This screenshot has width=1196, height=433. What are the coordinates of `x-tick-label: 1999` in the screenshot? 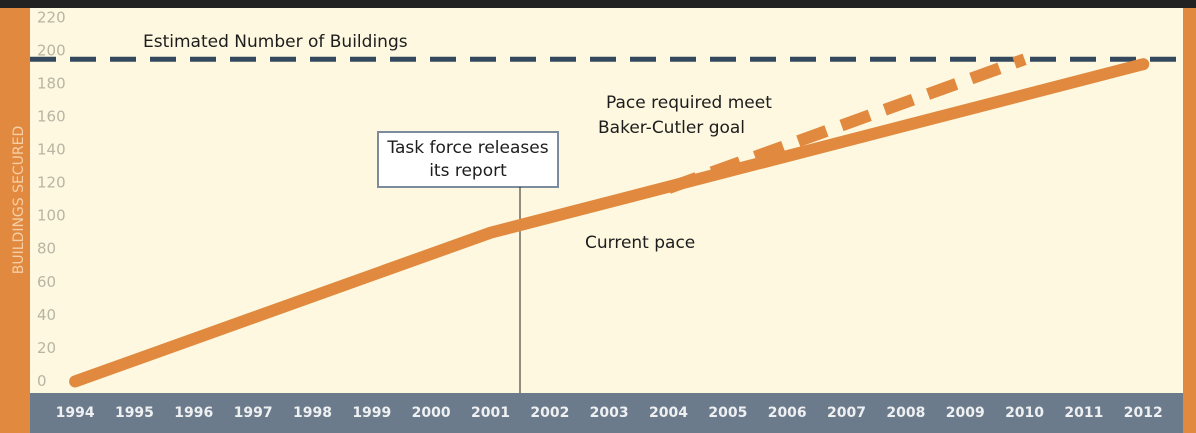 It's located at (371, 413).